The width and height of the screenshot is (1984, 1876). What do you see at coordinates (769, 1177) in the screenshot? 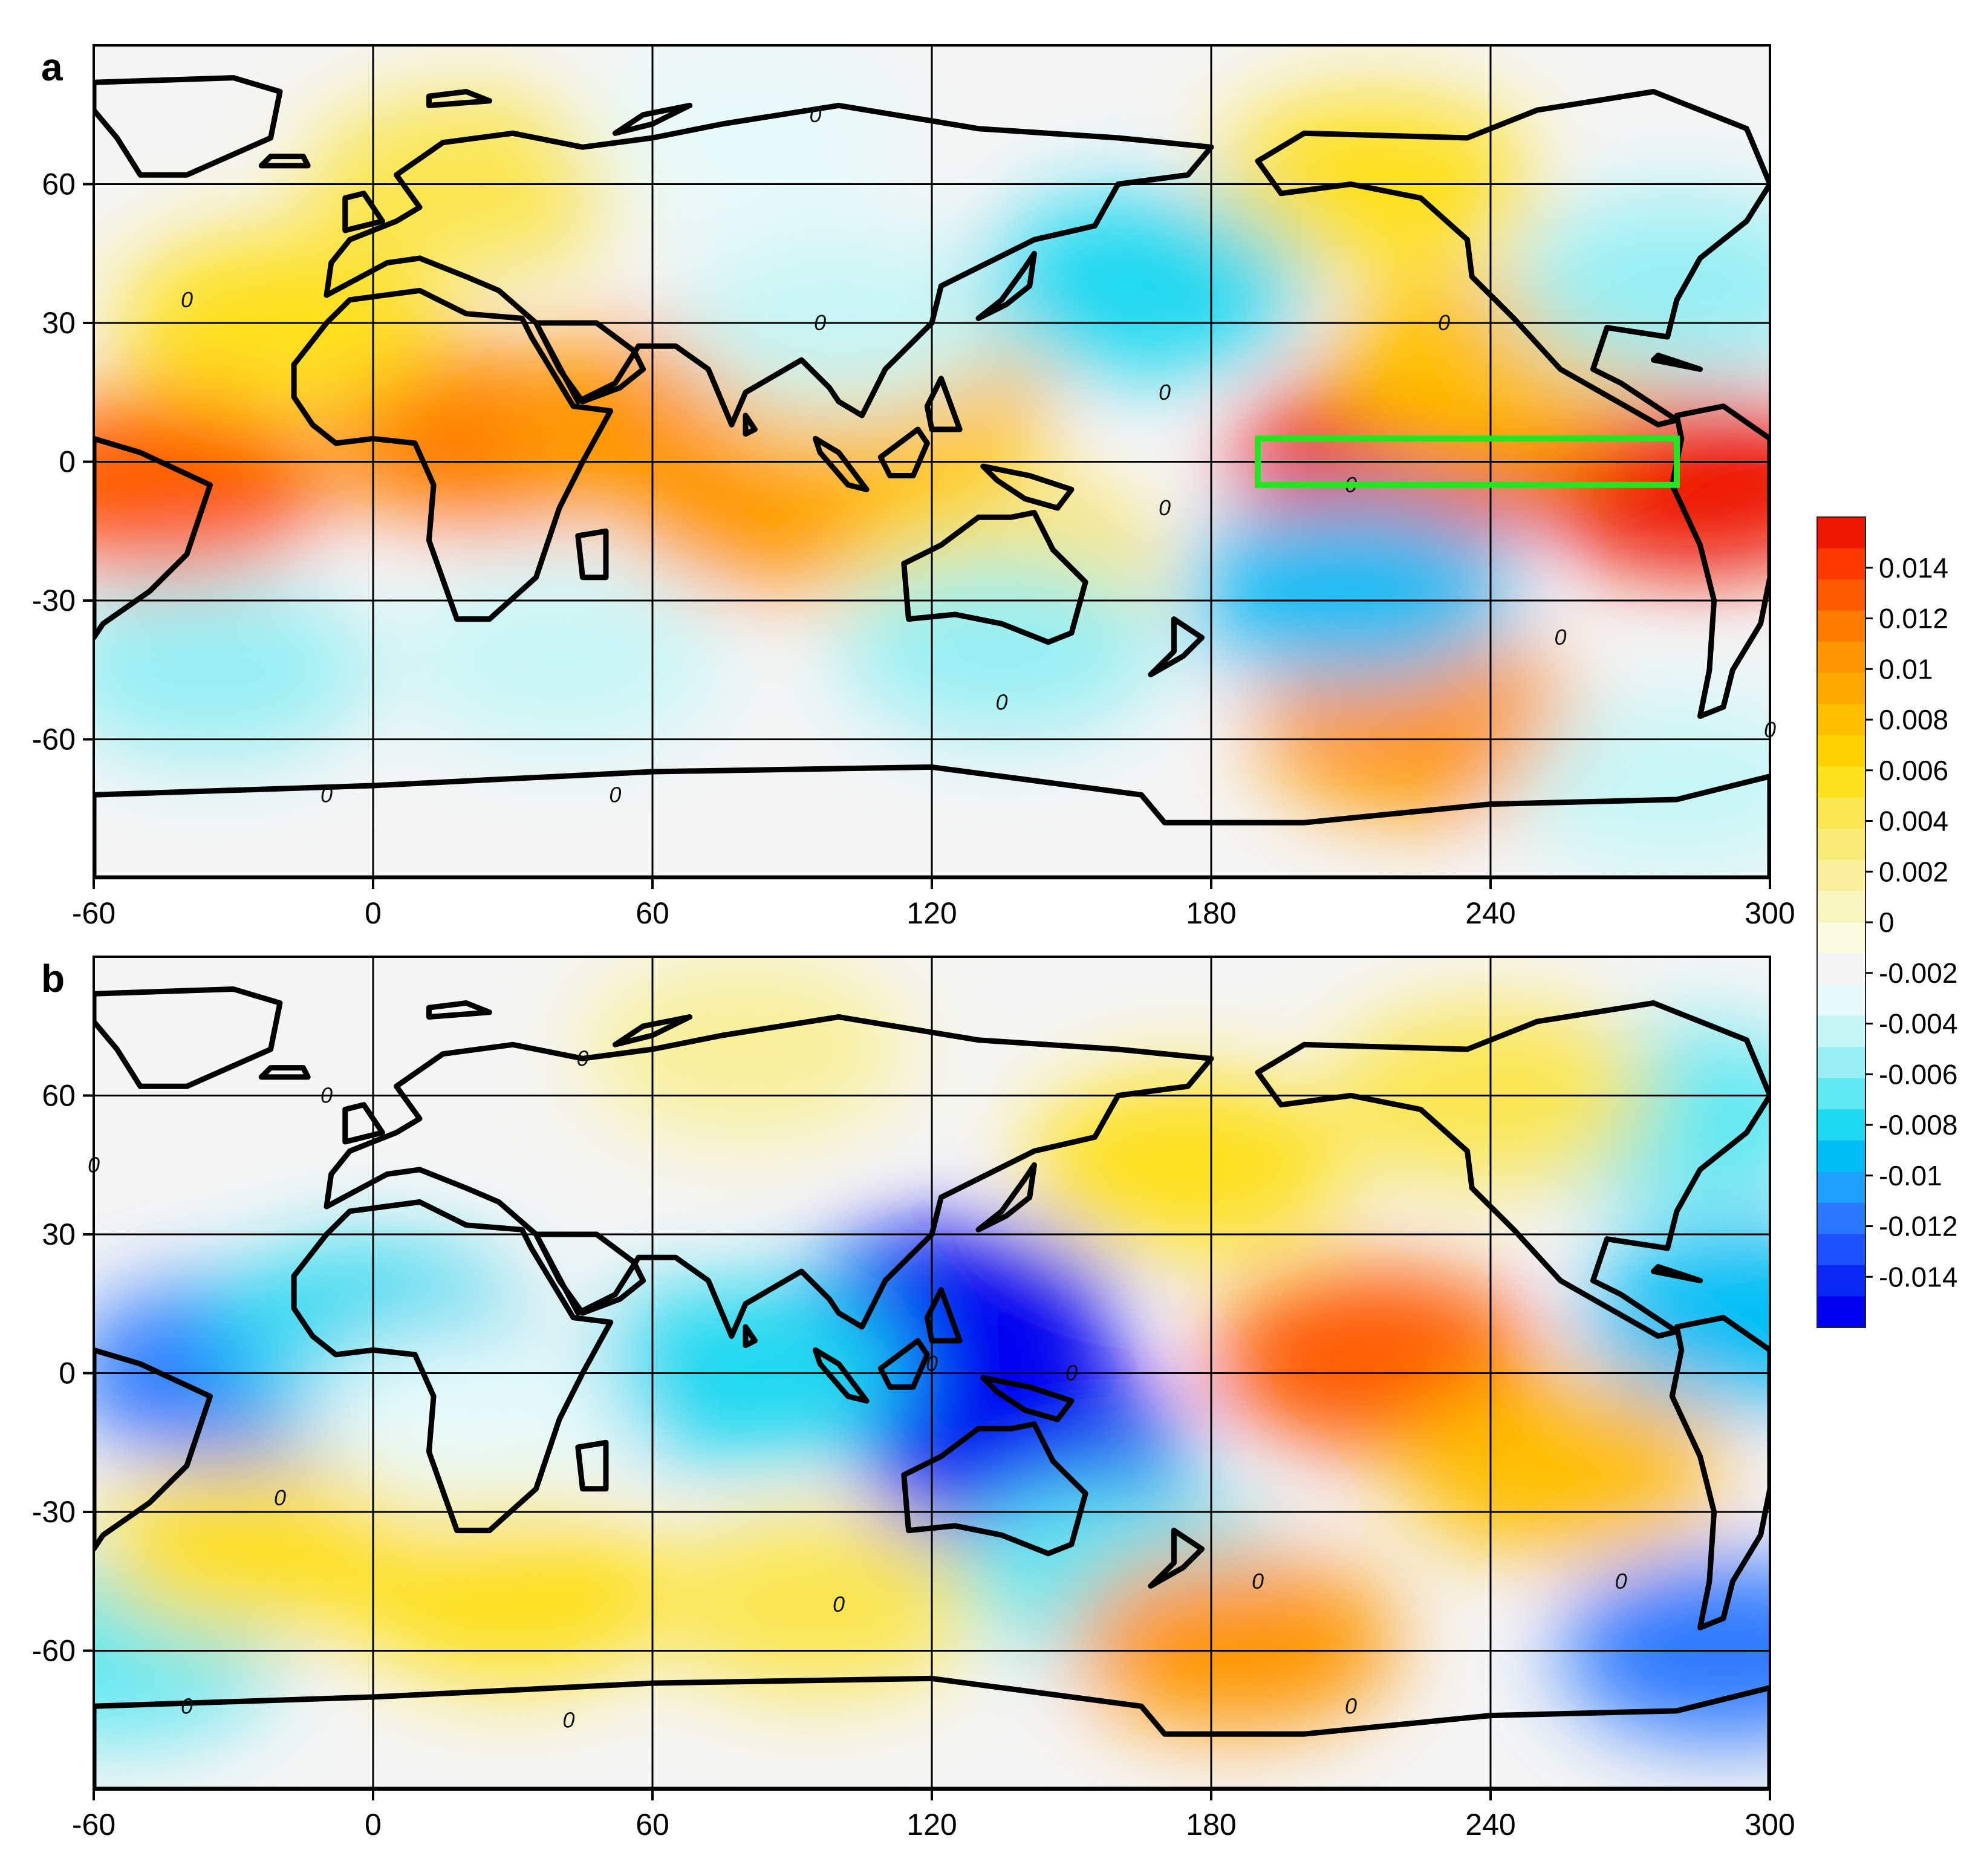
I see `coastline-eurasia` at bounding box center [769, 1177].